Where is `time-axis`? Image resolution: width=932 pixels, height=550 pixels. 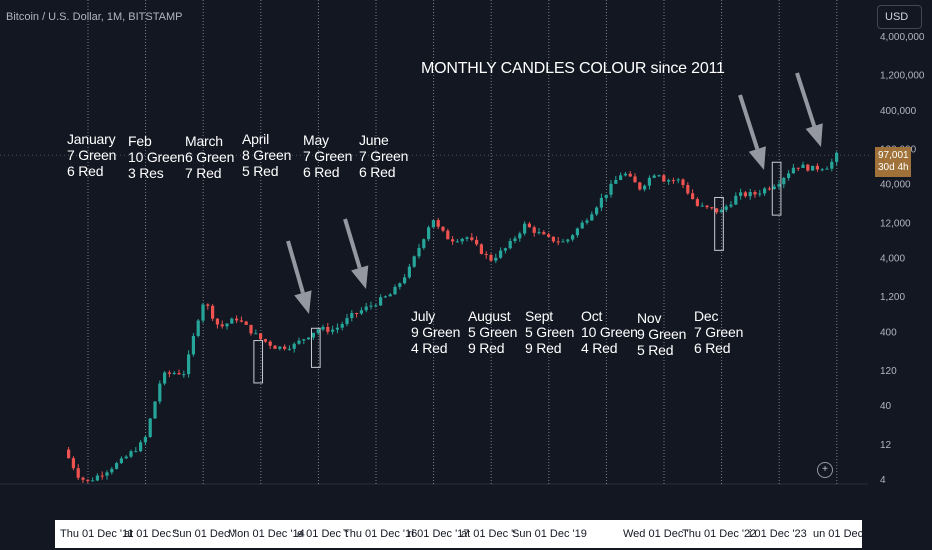
time-axis is located at coordinates (458, 534).